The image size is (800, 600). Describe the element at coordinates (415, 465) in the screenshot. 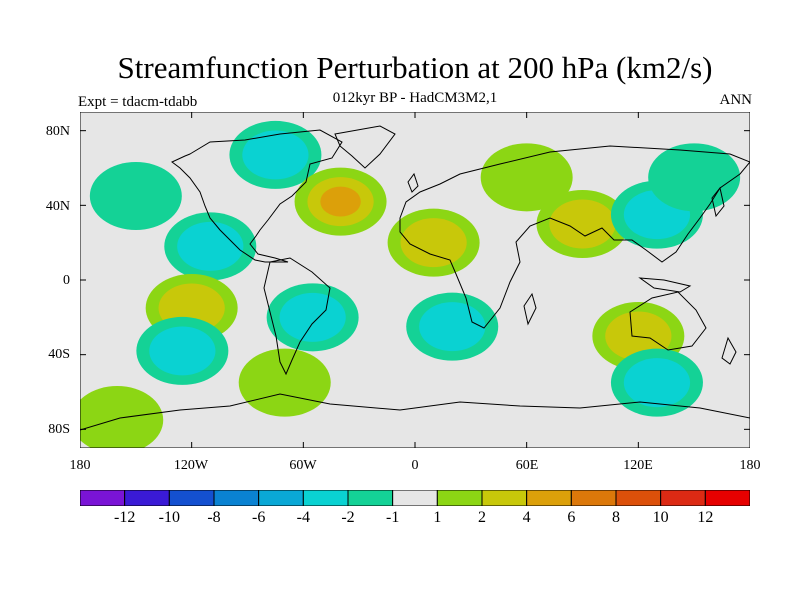

I see `x-tick-label: 0` at that location.